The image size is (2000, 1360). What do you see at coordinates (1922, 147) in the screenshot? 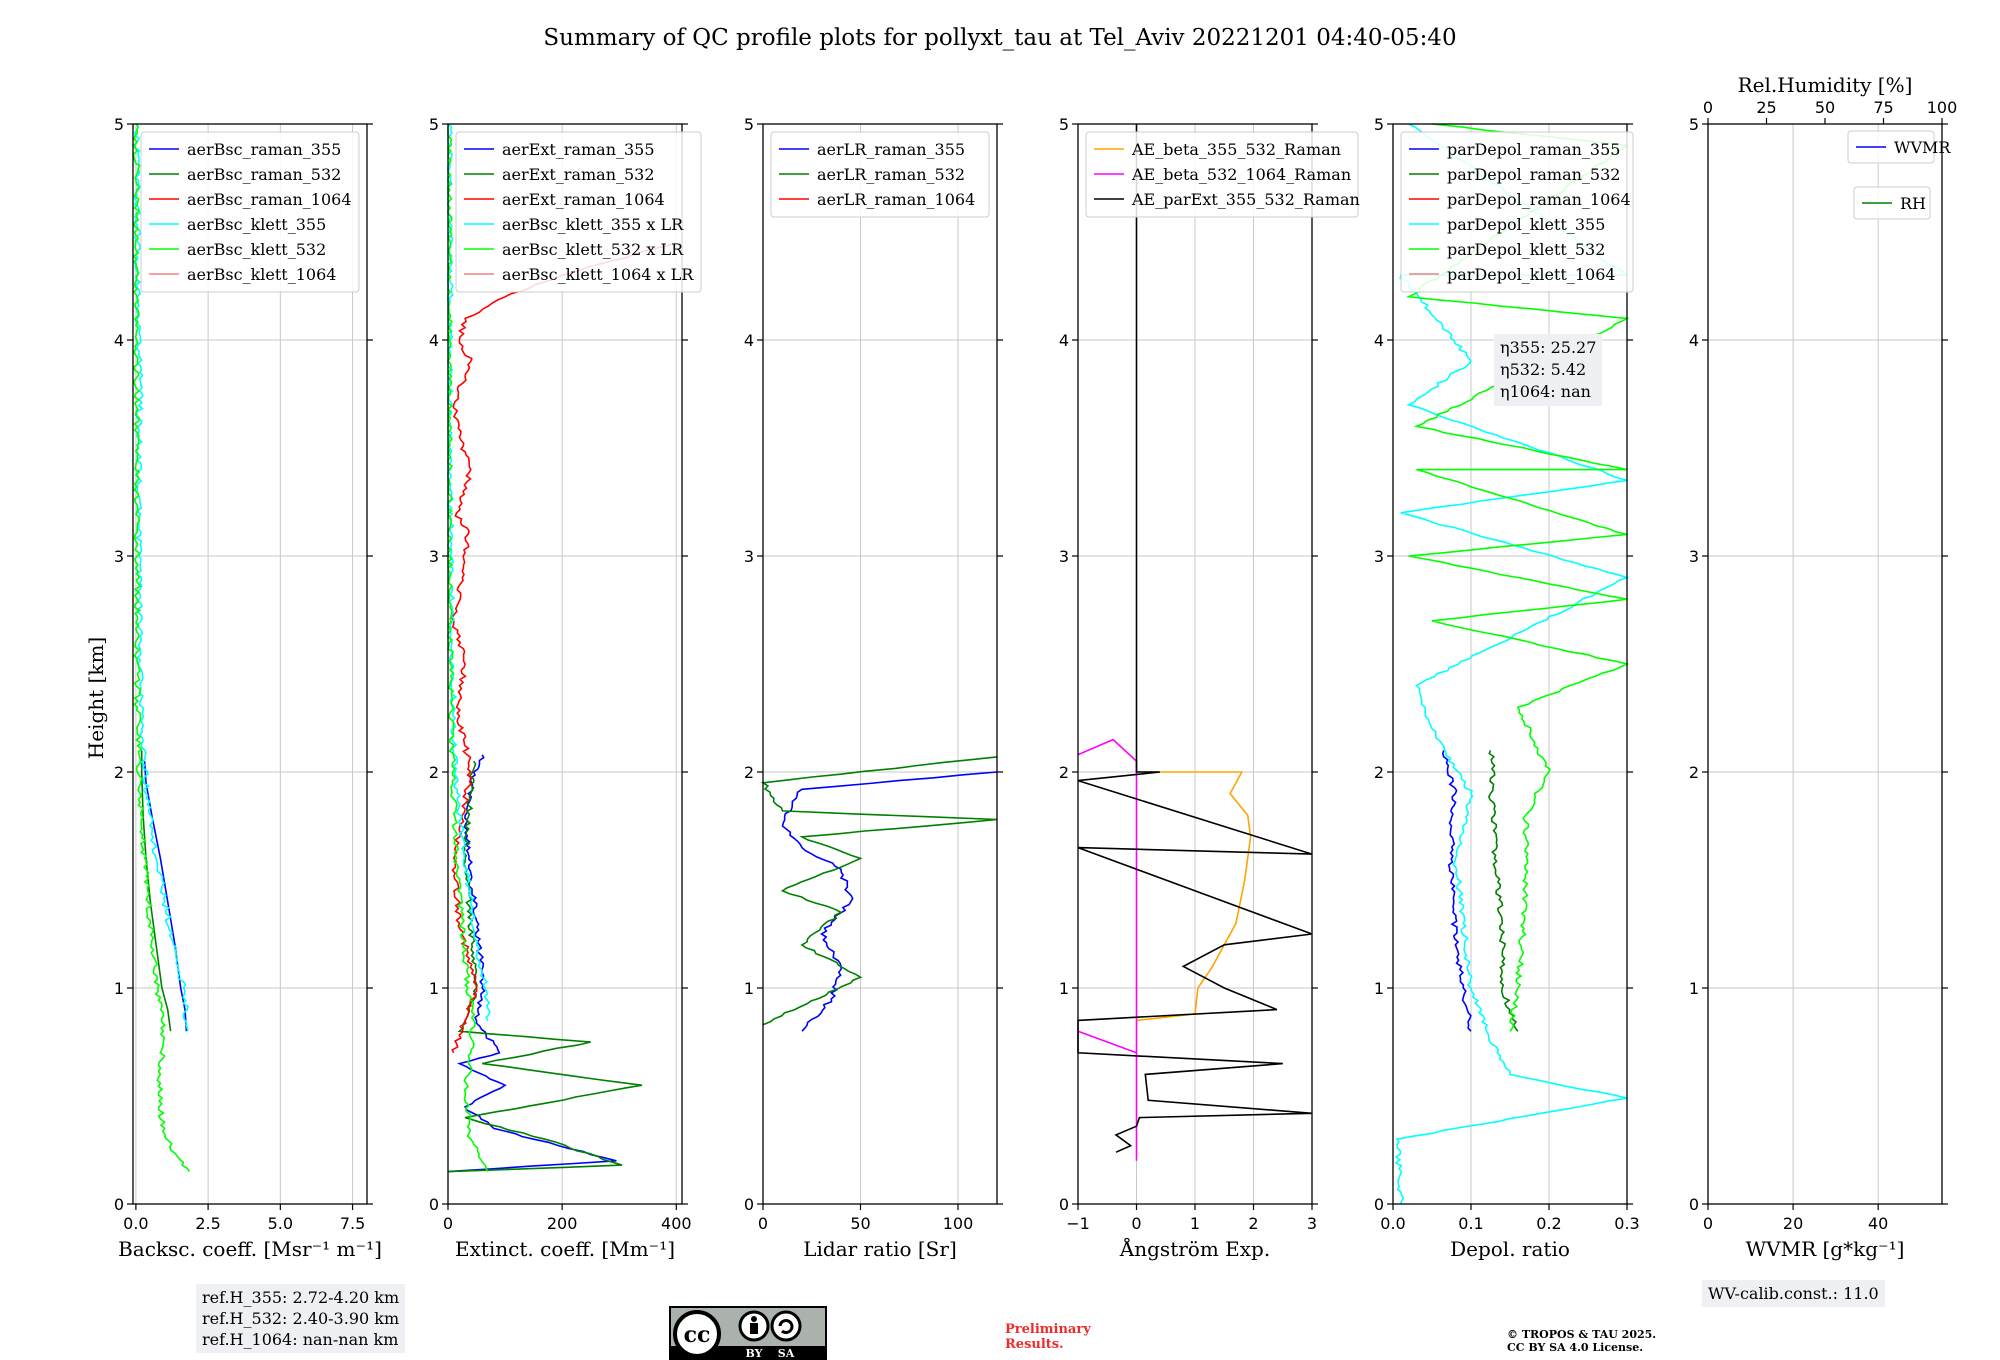
I see `legend-label: WVMR` at bounding box center [1922, 147].